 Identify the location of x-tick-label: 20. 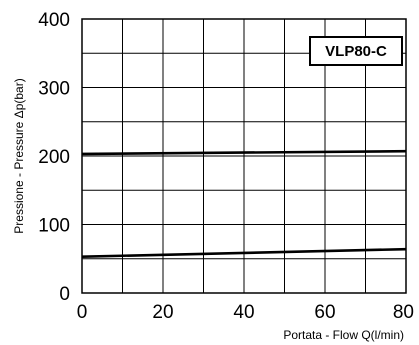
(162, 312).